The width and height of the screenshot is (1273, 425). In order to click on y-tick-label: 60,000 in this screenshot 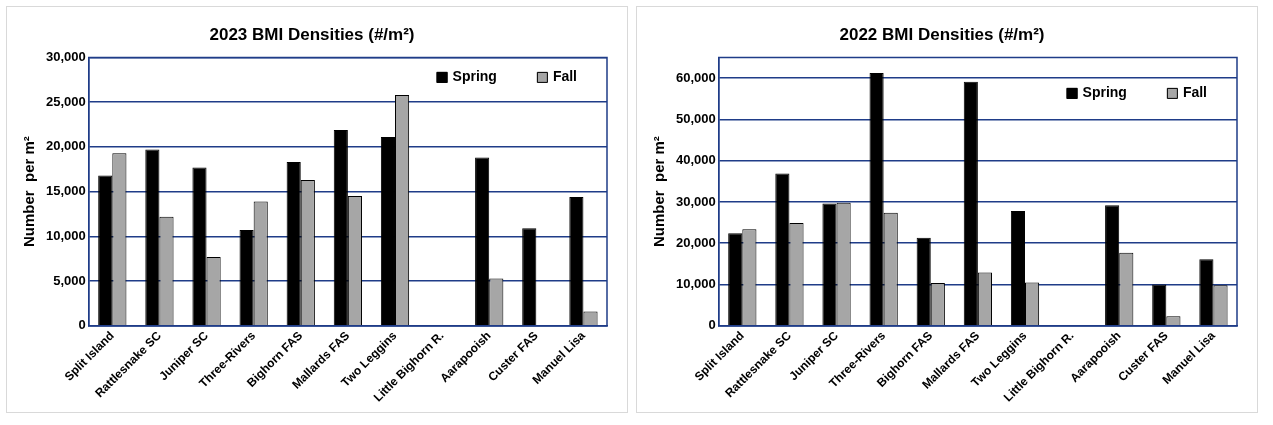, I will do `click(696, 77)`.